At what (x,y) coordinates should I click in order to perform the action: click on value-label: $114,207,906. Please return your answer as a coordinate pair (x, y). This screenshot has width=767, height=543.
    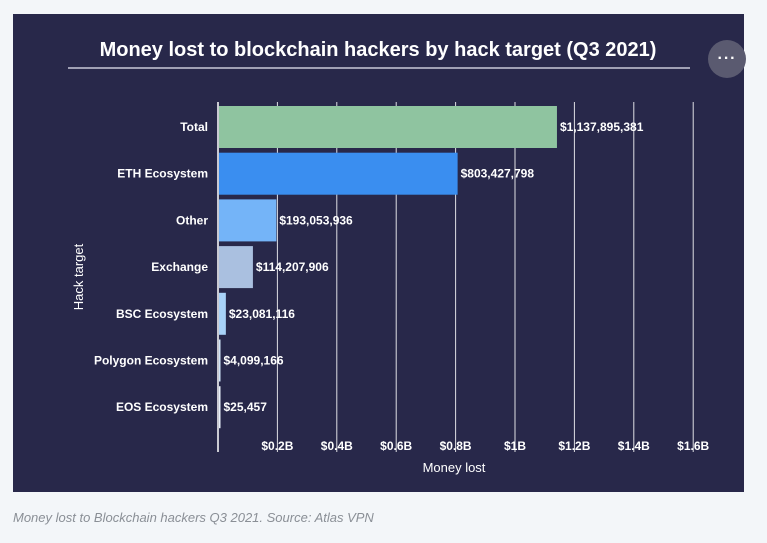
    Looking at the image, I should click on (292, 267).